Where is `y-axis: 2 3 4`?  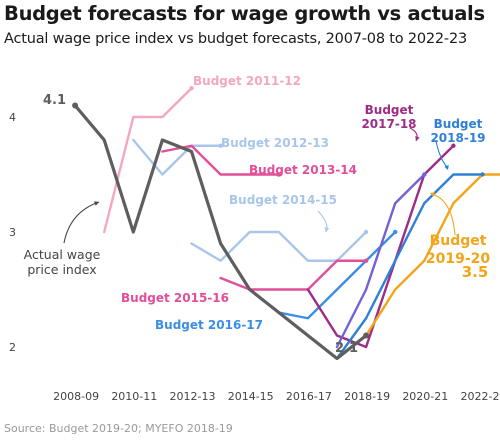
y-axis: 2 3 4 is located at coordinates (12, 232).